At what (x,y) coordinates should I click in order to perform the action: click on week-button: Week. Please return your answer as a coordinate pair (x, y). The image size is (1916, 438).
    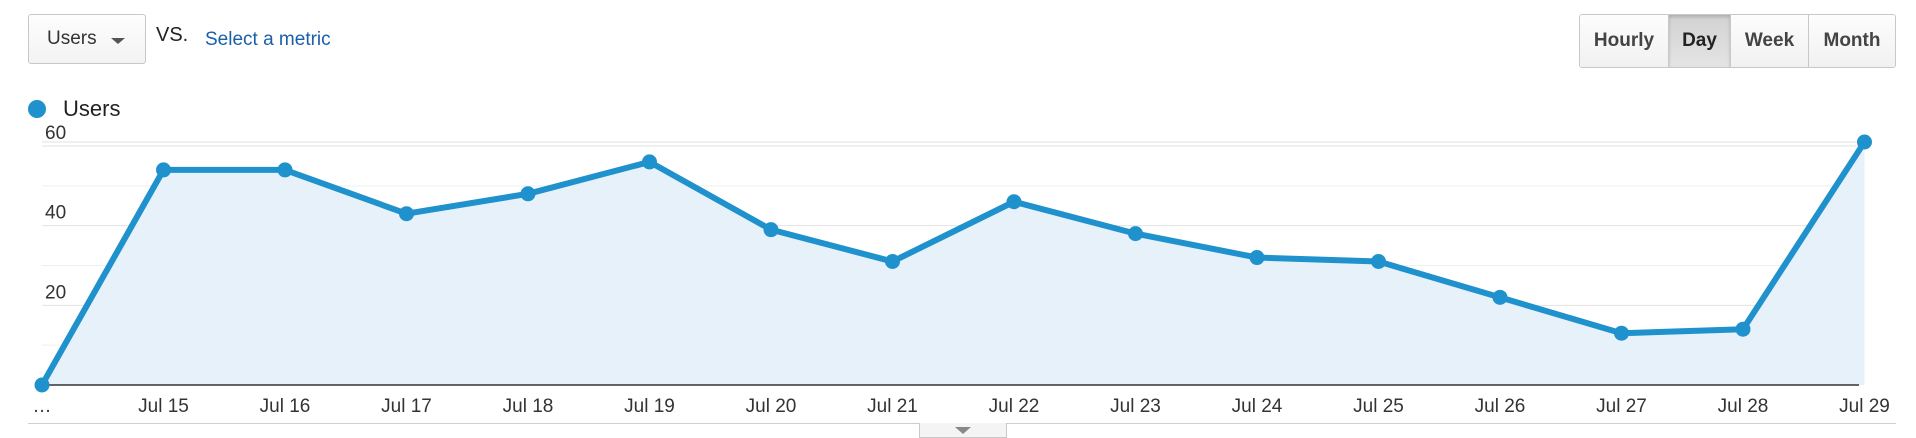
    Looking at the image, I should click on (1769, 41).